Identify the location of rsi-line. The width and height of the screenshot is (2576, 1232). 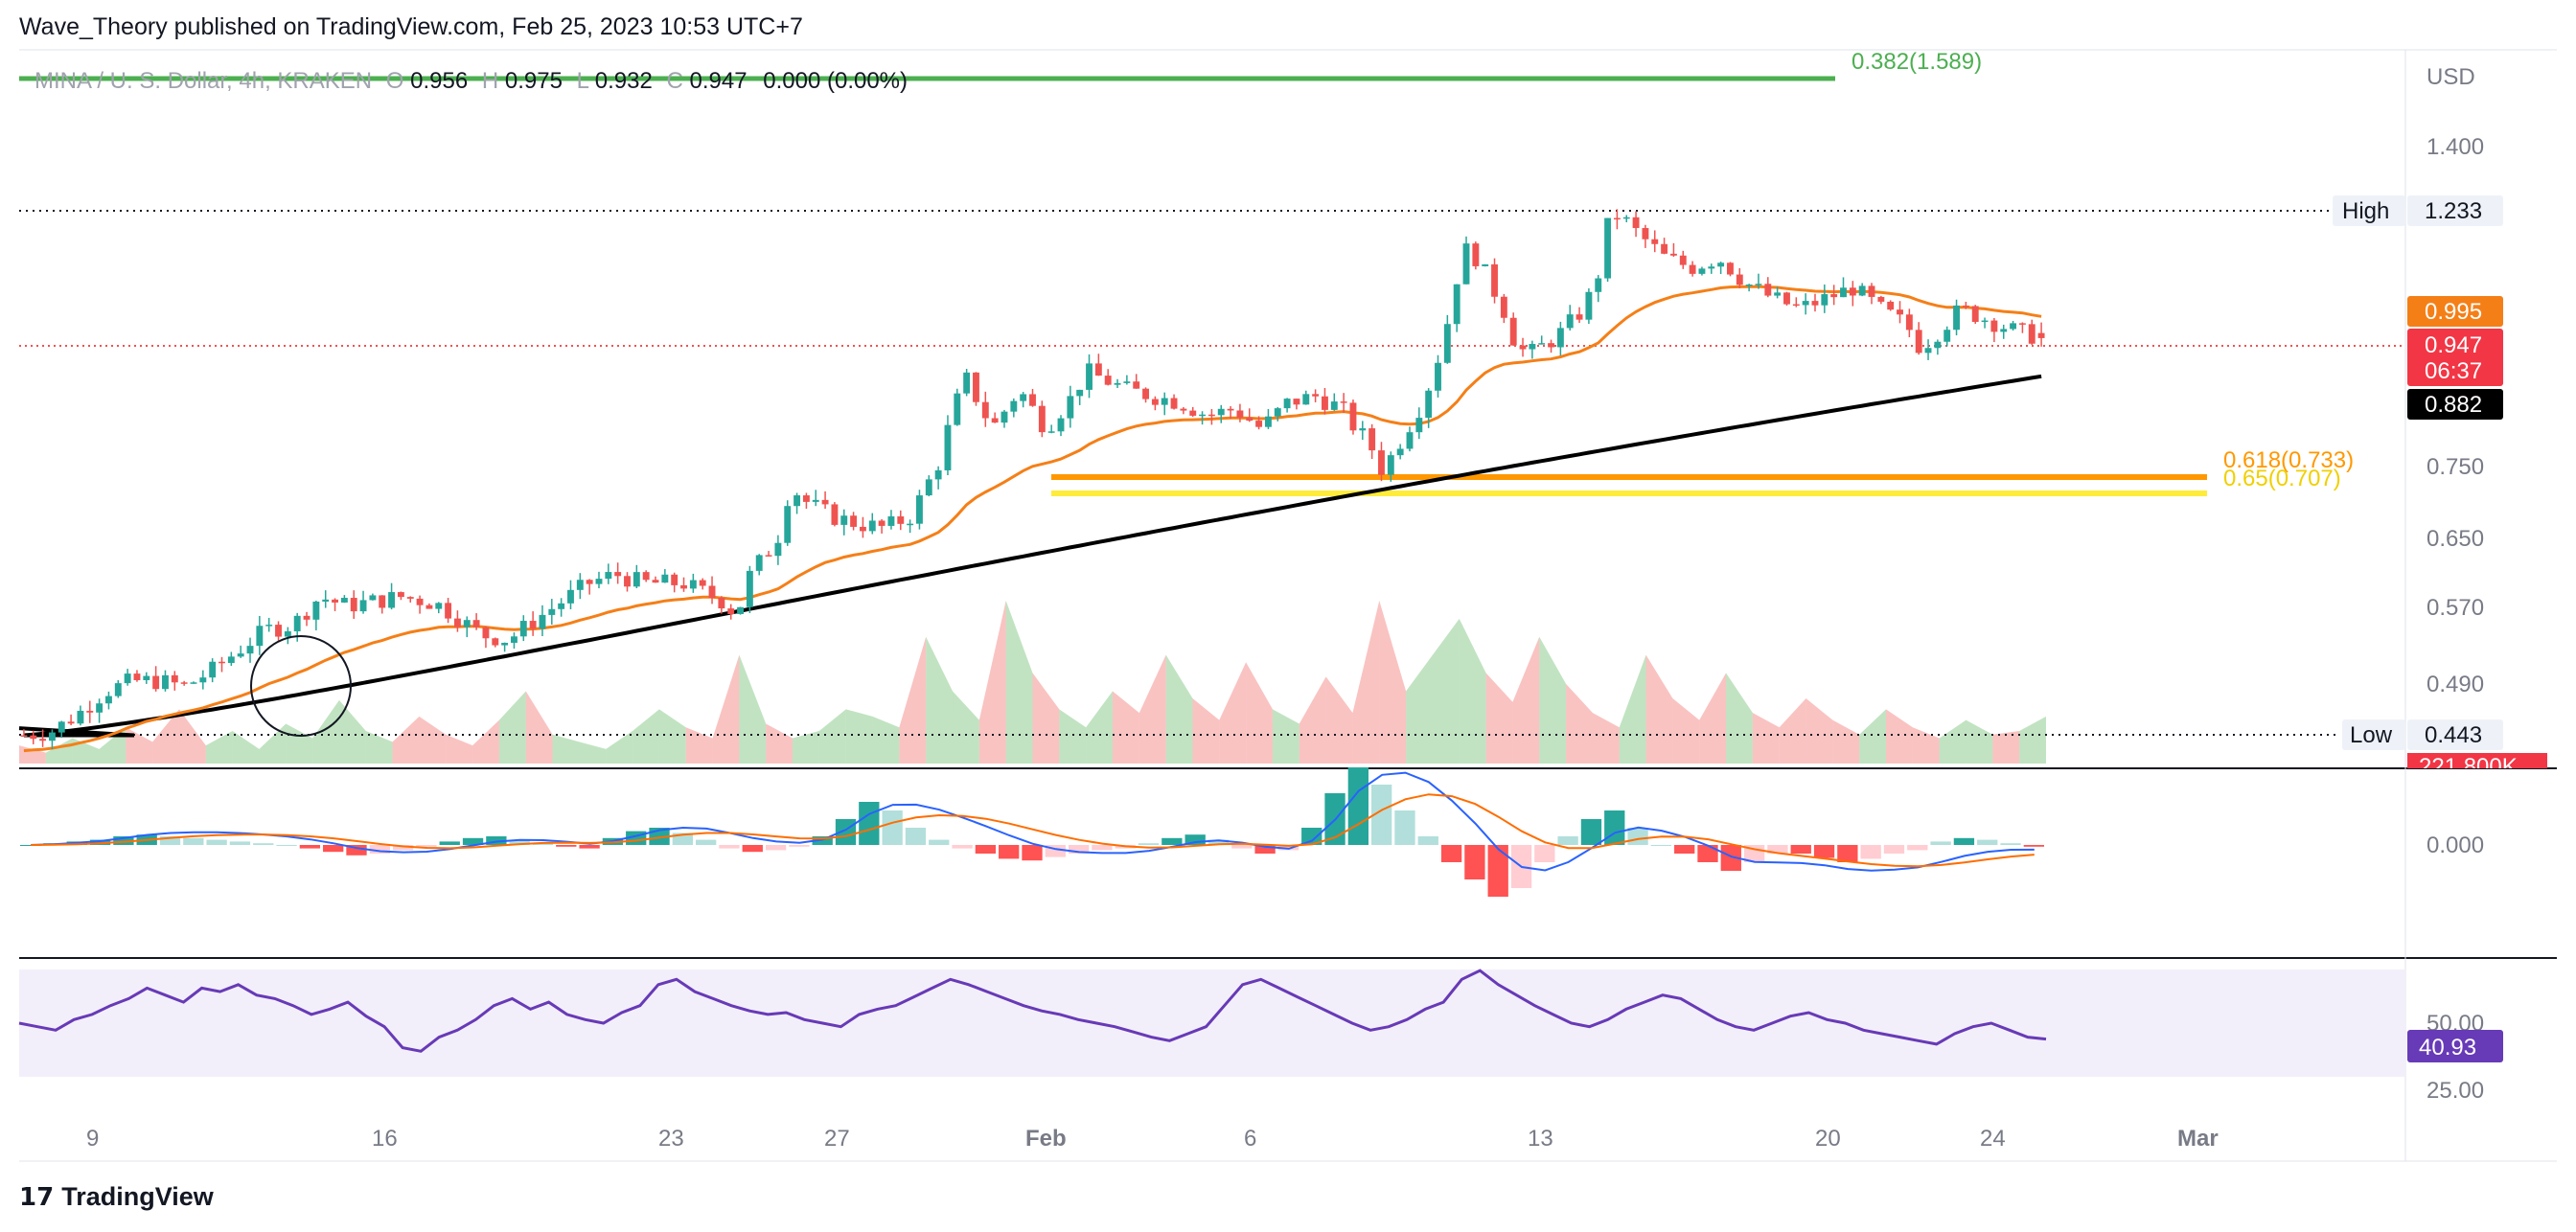
(1032, 1011).